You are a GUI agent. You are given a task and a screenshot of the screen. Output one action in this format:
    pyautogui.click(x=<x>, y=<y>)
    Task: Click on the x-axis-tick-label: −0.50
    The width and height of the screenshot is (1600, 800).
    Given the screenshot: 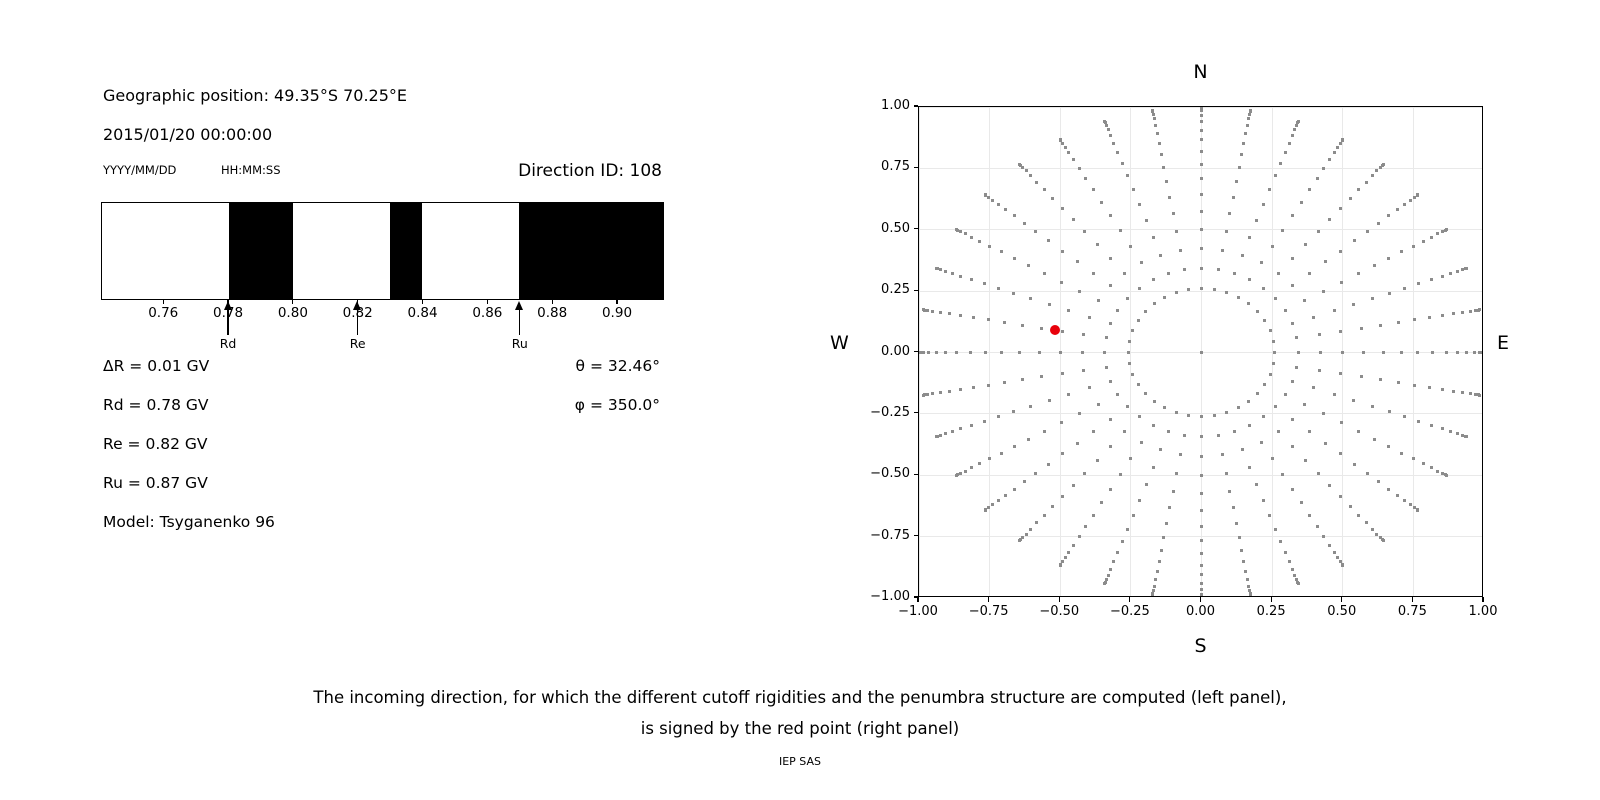 What is the action you would take?
    pyautogui.click(x=1059, y=611)
    